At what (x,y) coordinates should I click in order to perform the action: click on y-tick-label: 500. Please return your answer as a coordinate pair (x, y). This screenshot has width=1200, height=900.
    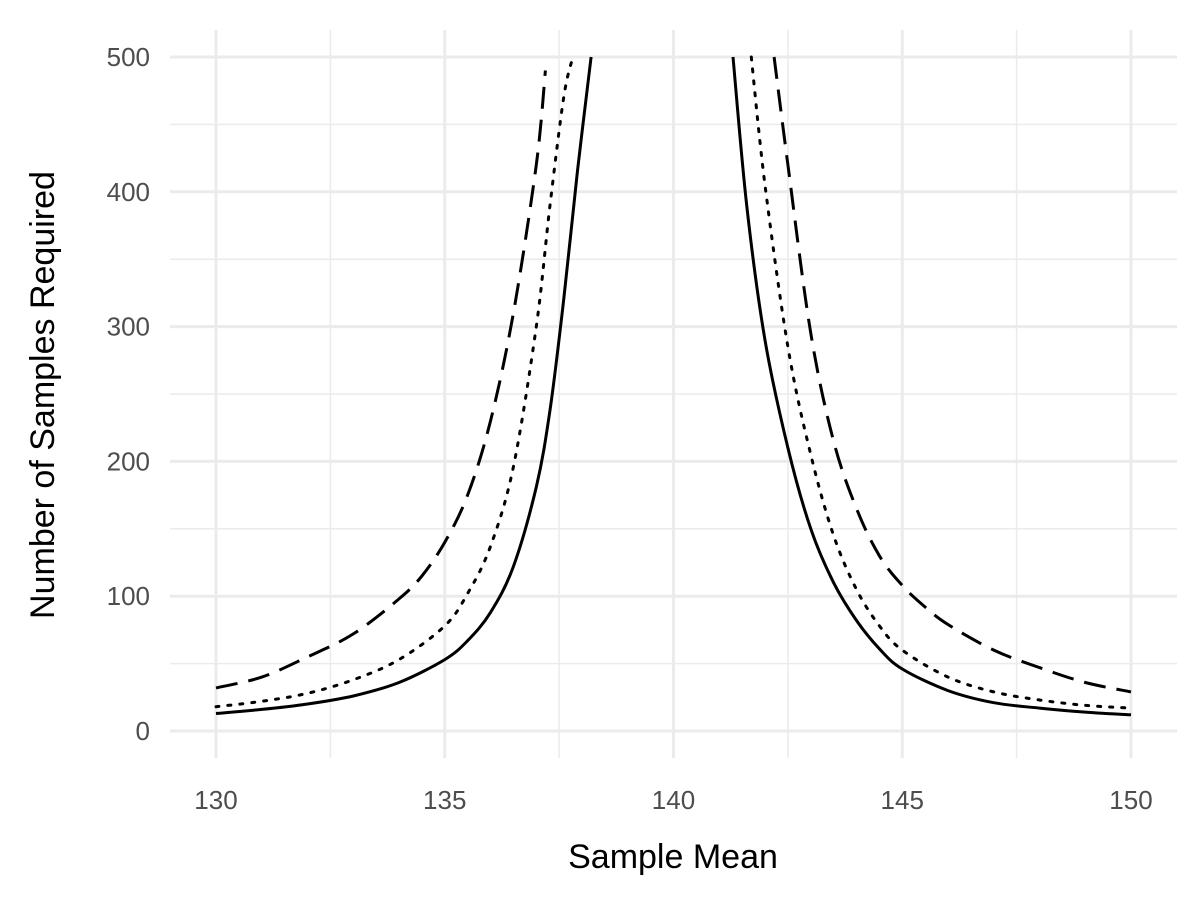
    Looking at the image, I should click on (128, 57).